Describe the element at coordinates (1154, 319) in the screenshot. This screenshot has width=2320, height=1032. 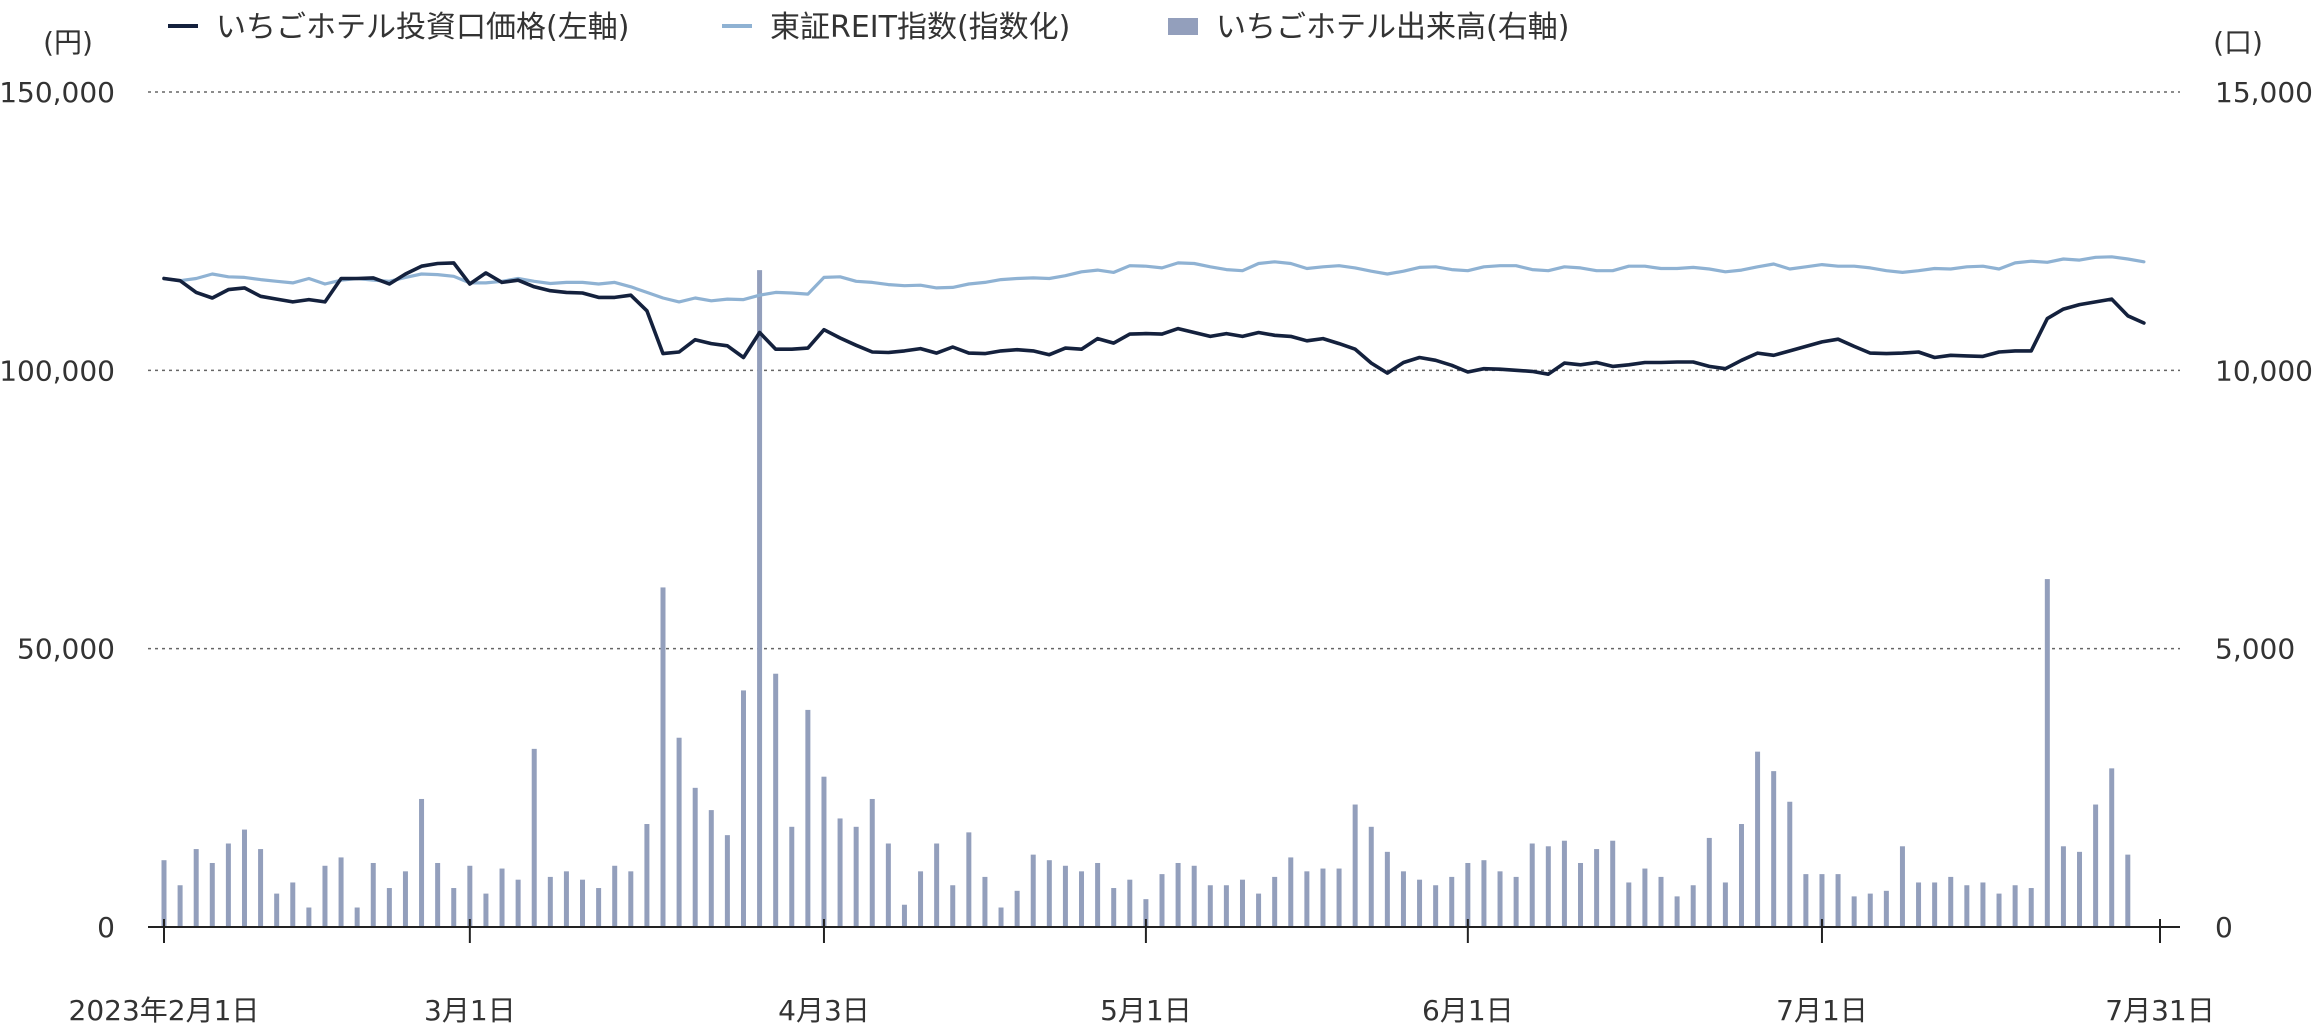
I see `price-line` at that location.